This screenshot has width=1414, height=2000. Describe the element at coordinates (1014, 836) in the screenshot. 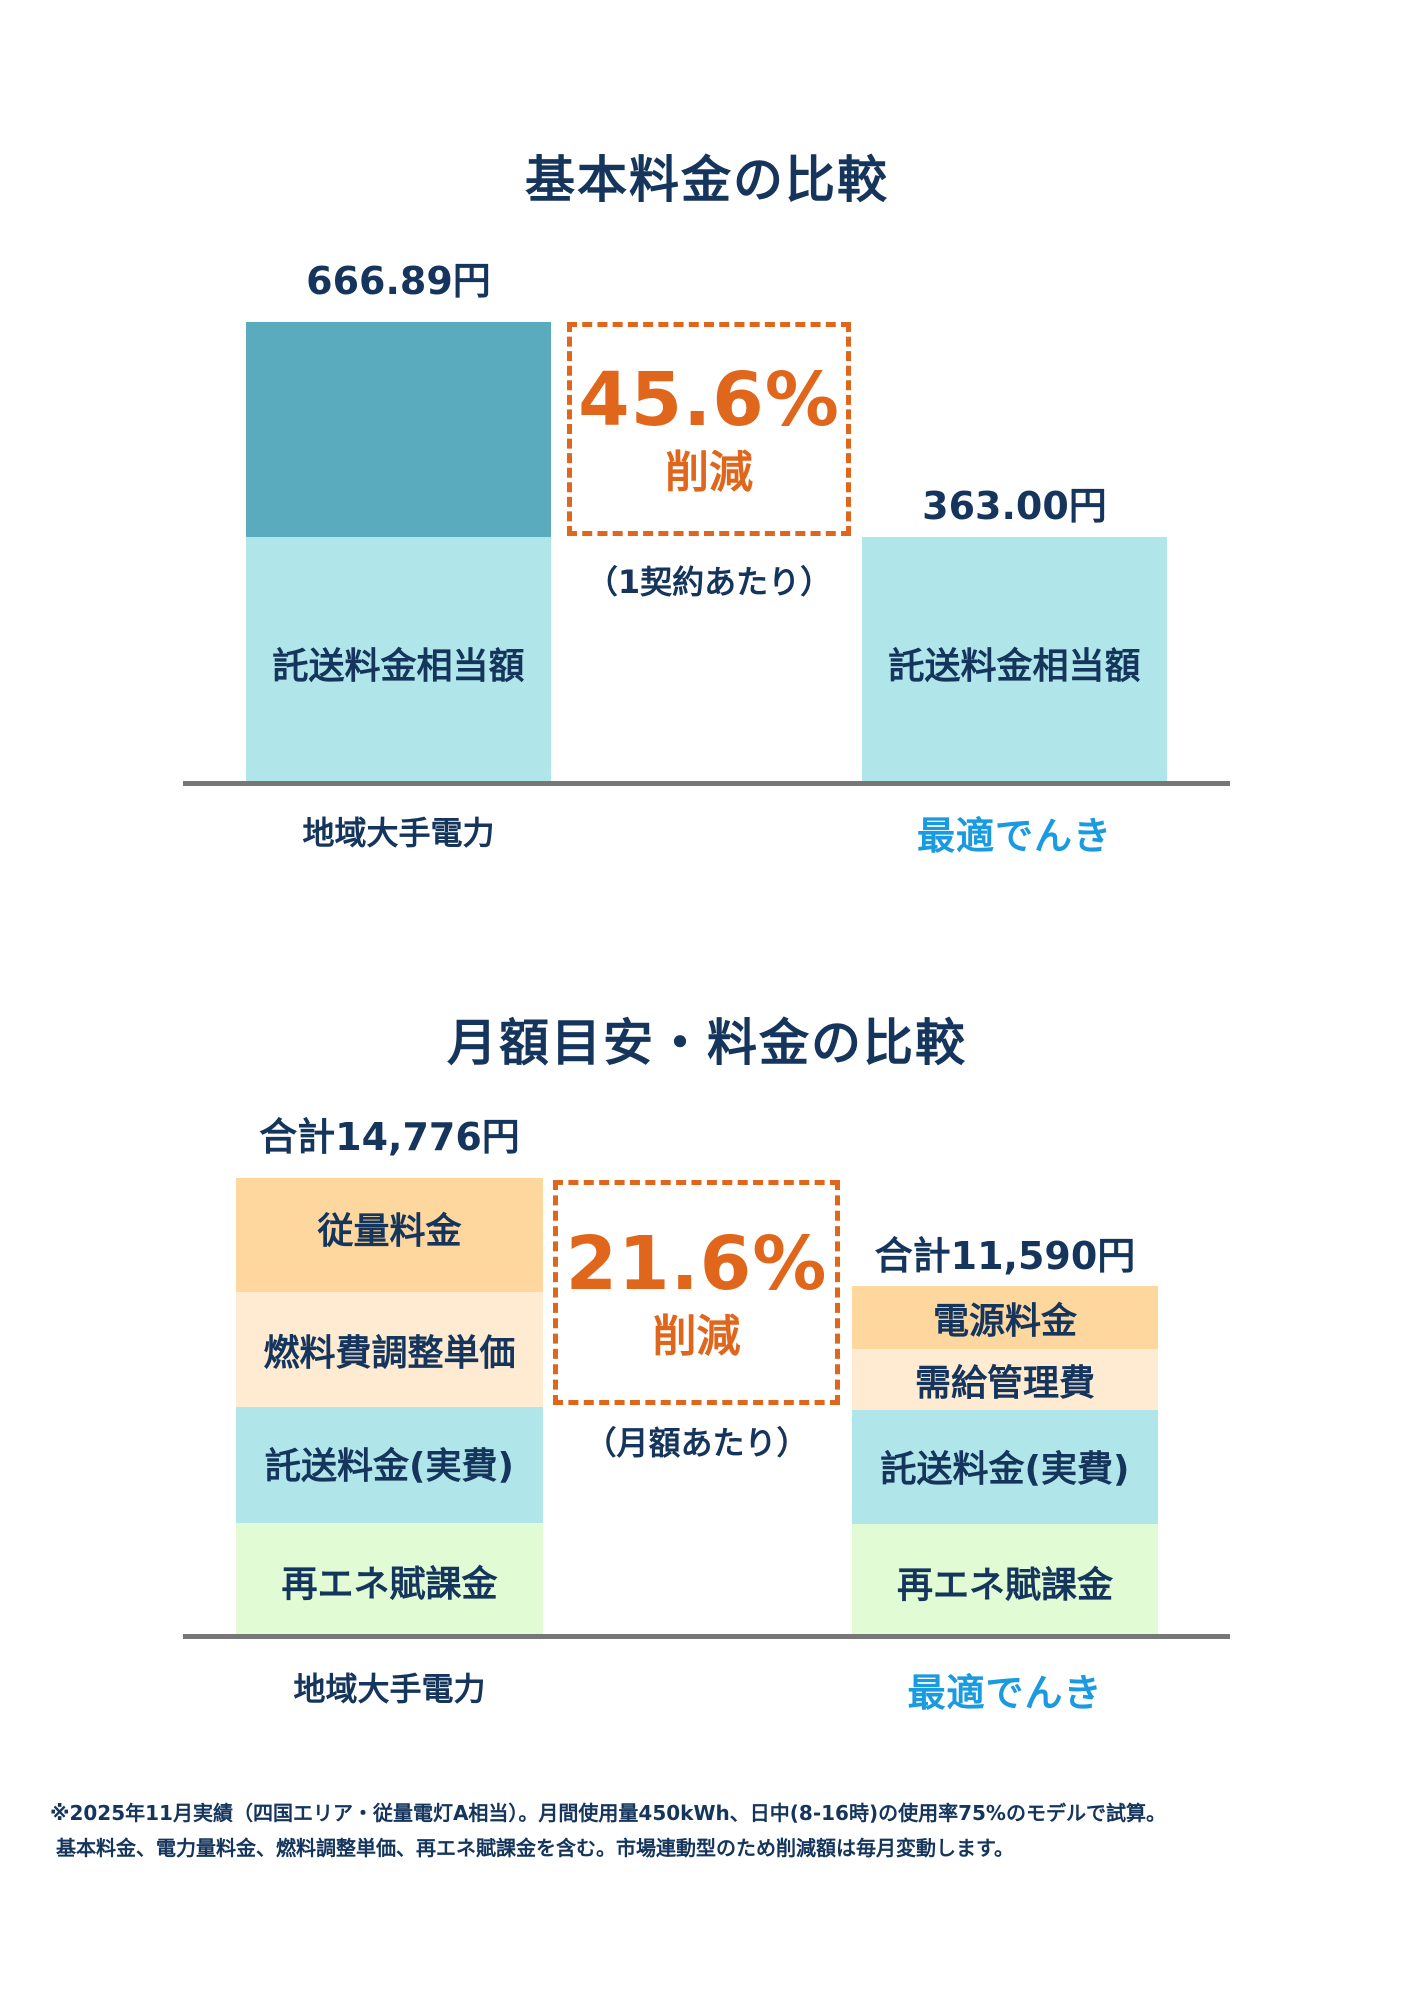

I see `chart1-right-category-logo: 最適でんき` at that location.